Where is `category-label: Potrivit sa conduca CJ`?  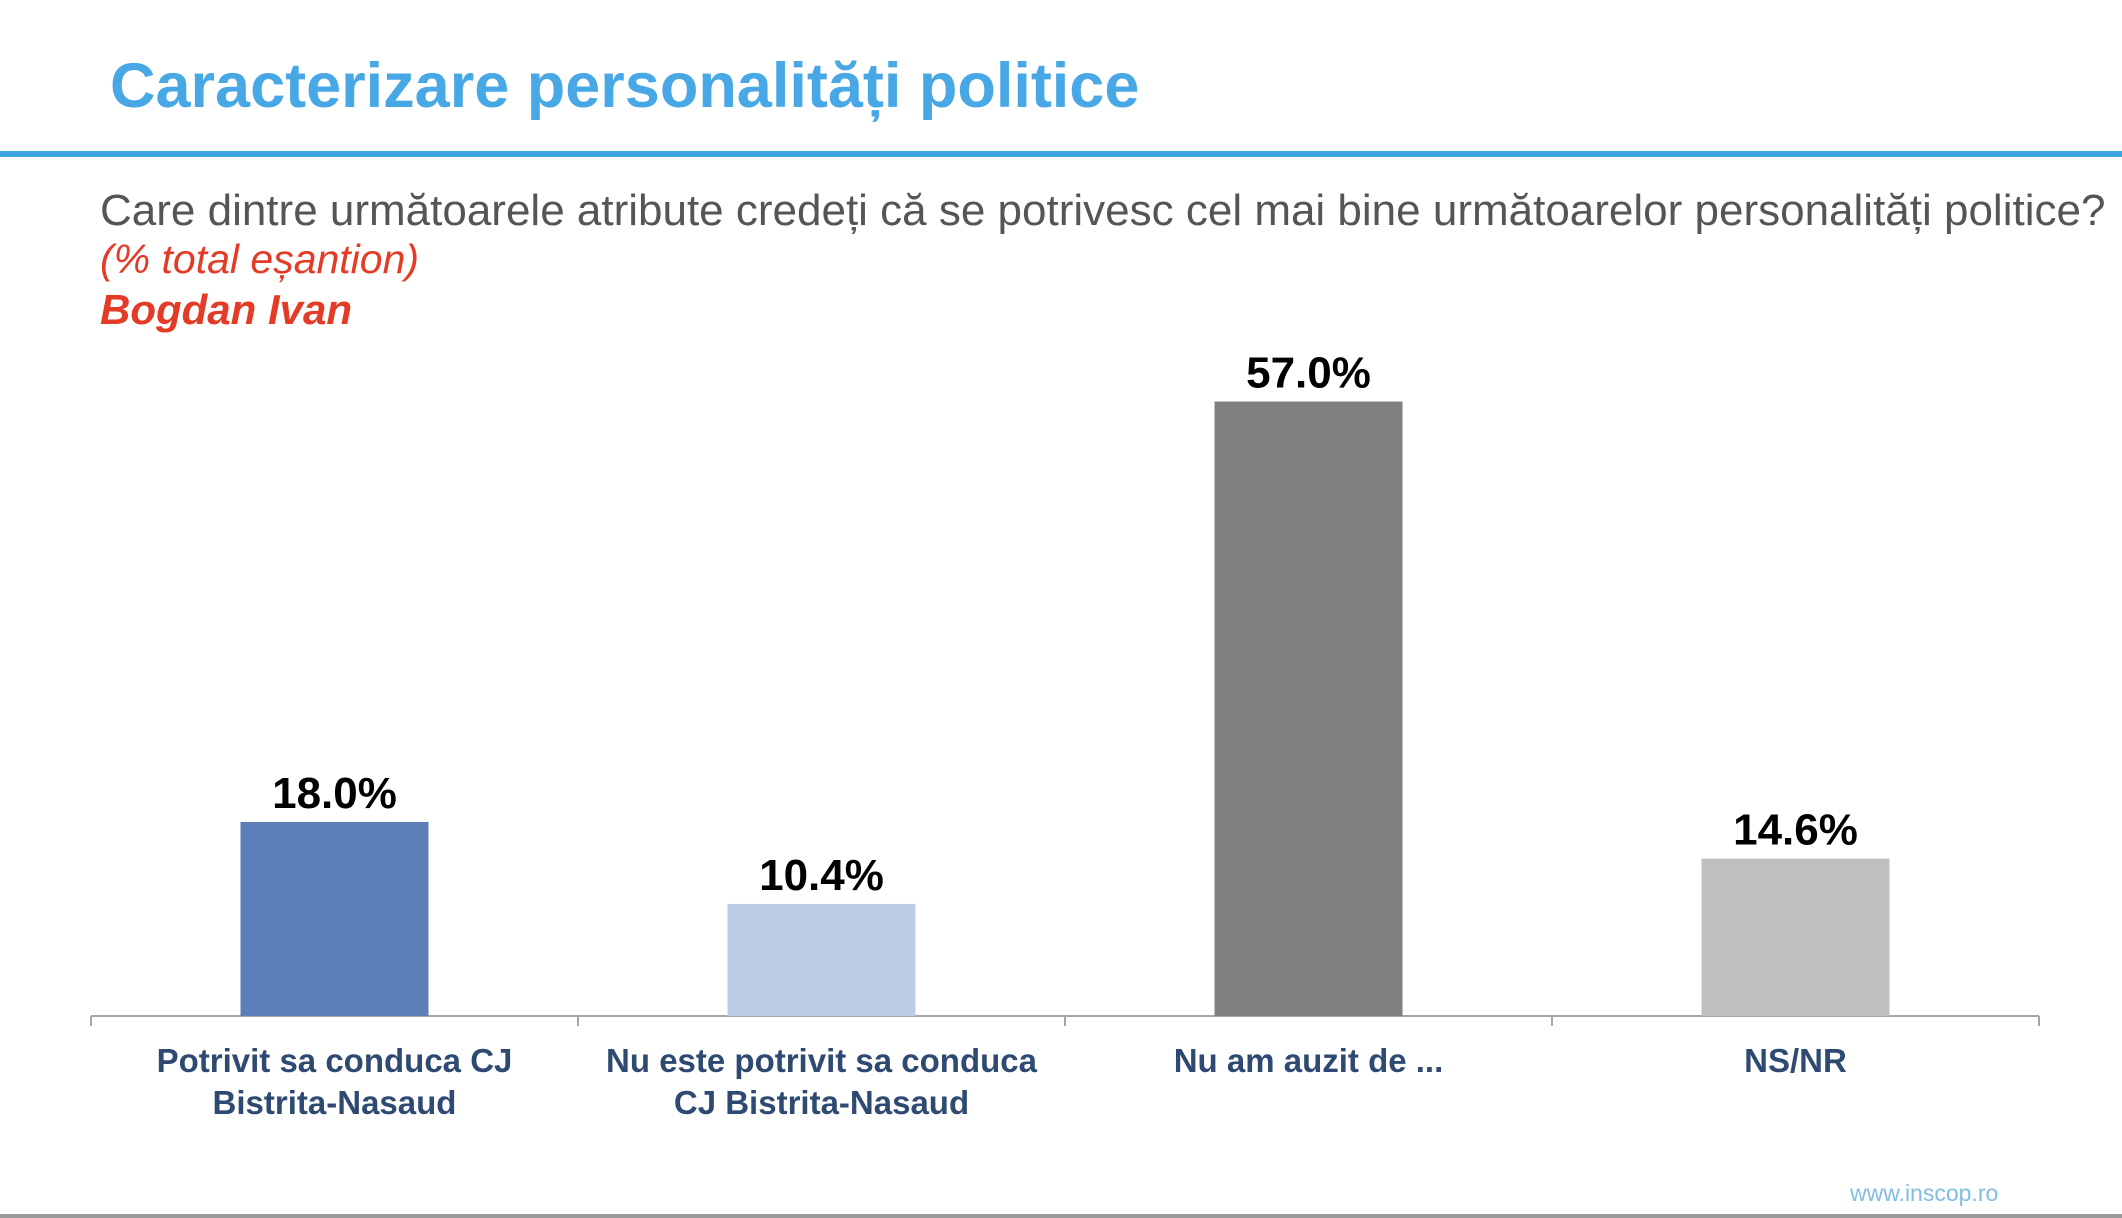
category-label: Potrivit sa conduca CJ is located at coordinates (335, 1060).